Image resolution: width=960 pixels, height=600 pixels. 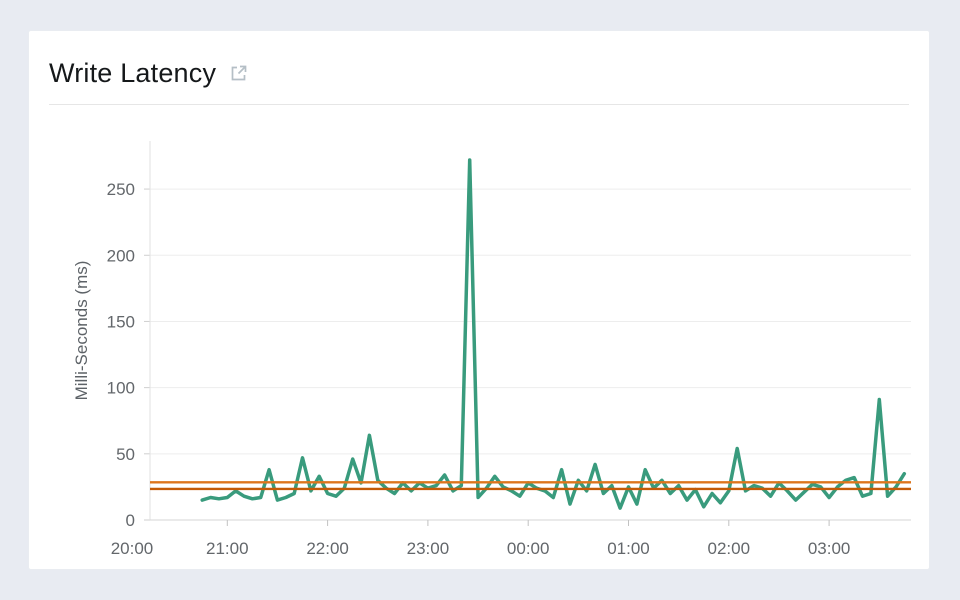 What do you see at coordinates (628, 548) in the screenshot?
I see `x-tick-label: 01:00` at bounding box center [628, 548].